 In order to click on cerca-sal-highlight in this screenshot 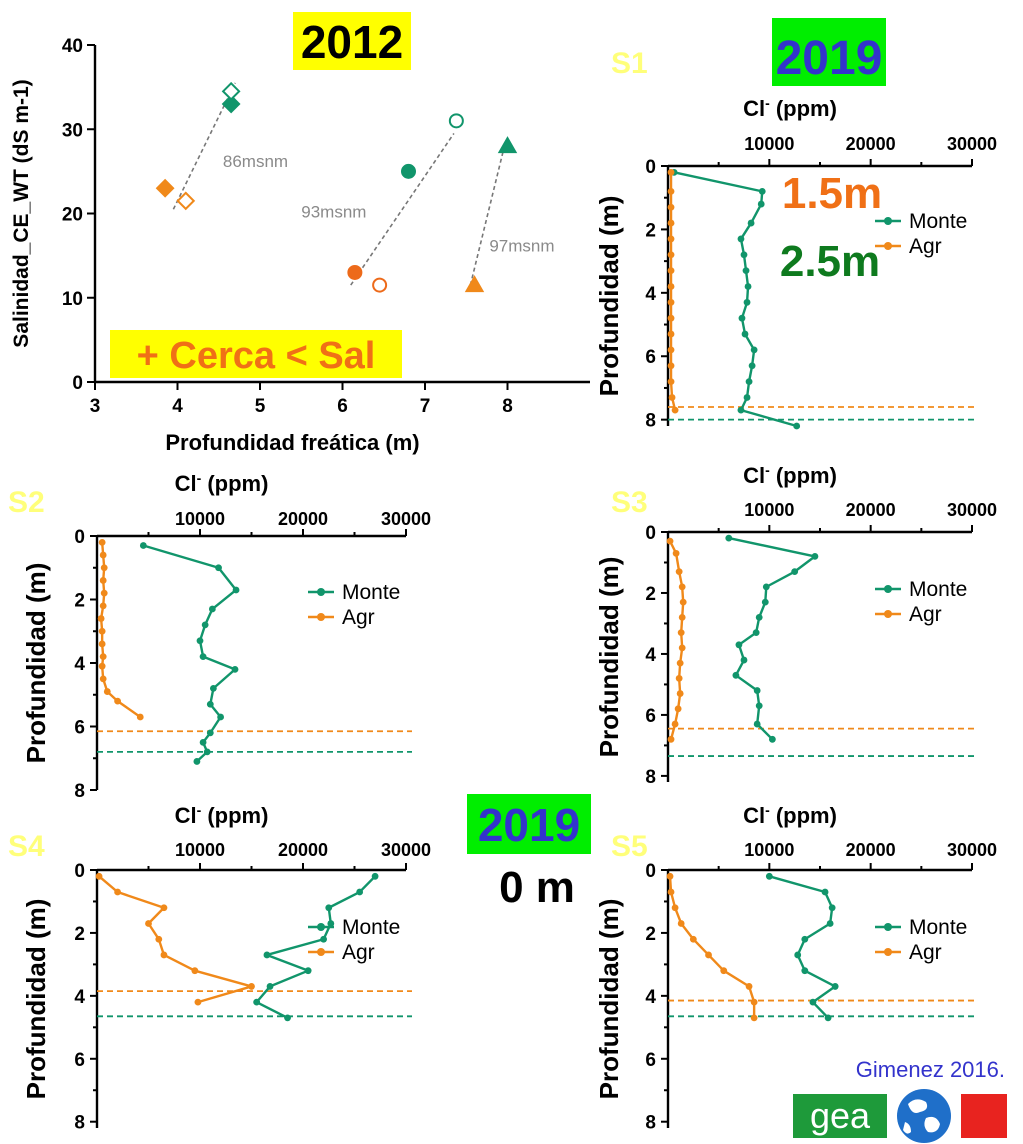, I will do `click(256, 354)`.